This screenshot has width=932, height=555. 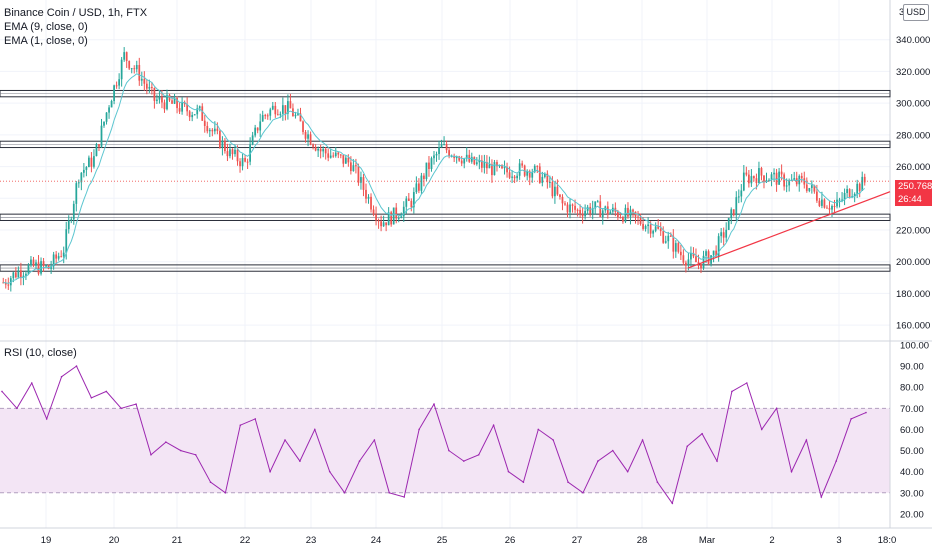 What do you see at coordinates (771, 540) in the screenshot?
I see `time-tick-label: 2` at bounding box center [771, 540].